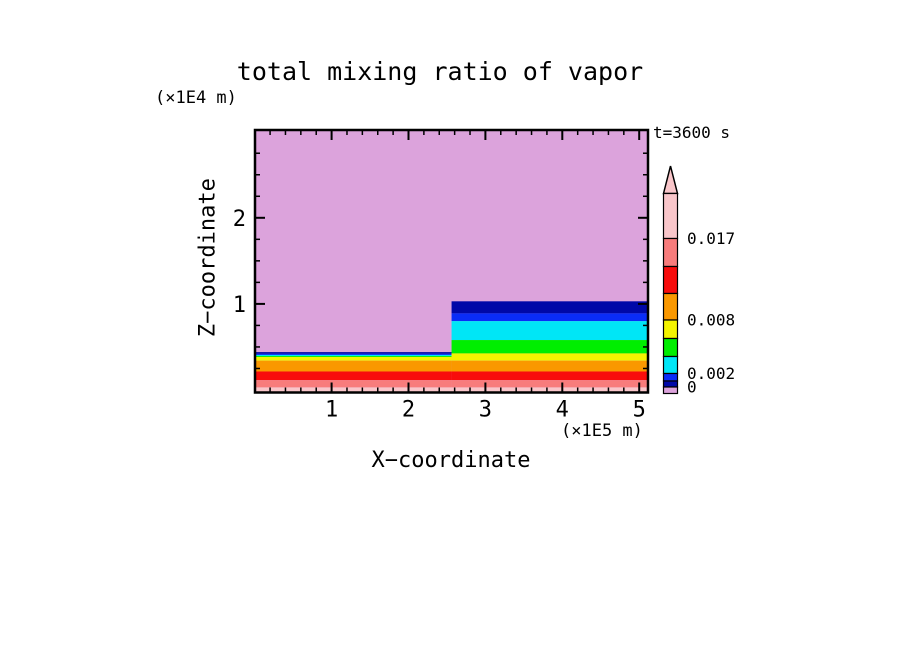 The height and width of the screenshot is (654, 904). Describe the element at coordinates (549, 331) in the screenshot. I see `contour-band-right-cyan` at that location.